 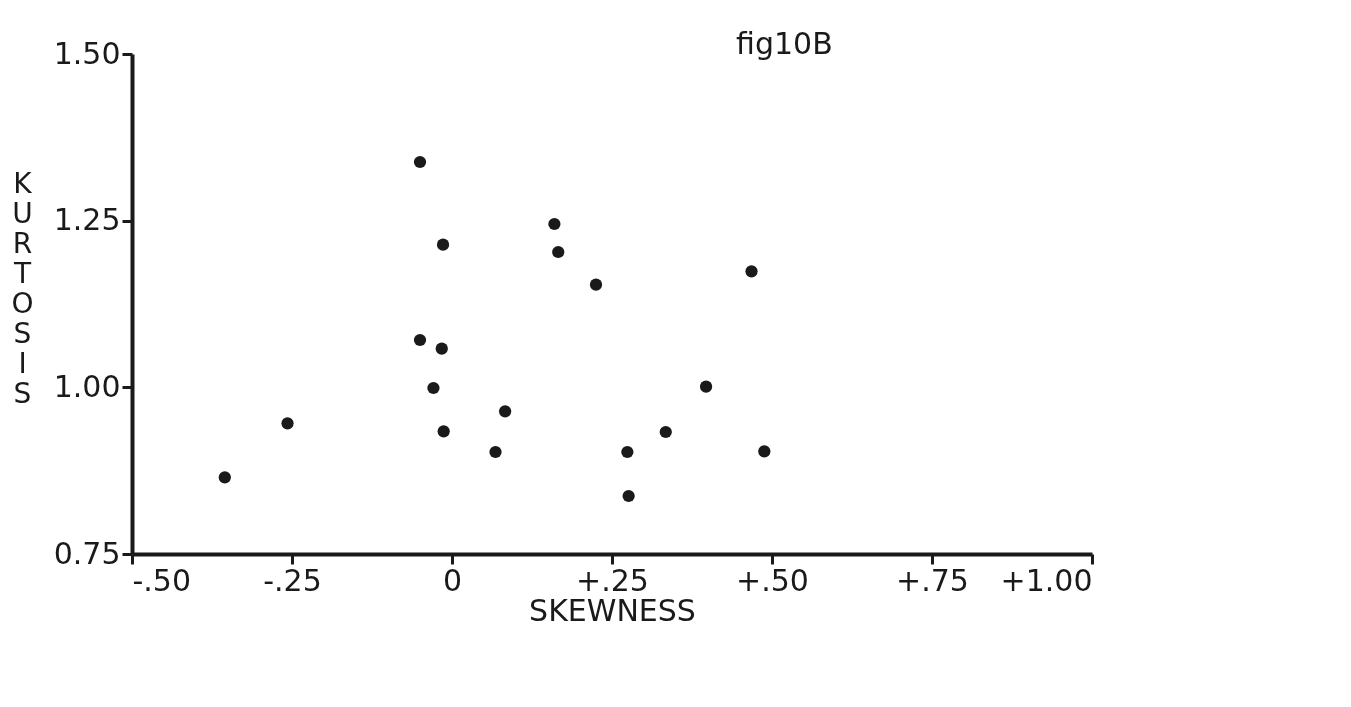 What do you see at coordinates (162, 580) in the screenshot?
I see `x-tick-label: -.50` at bounding box center [162, 580].